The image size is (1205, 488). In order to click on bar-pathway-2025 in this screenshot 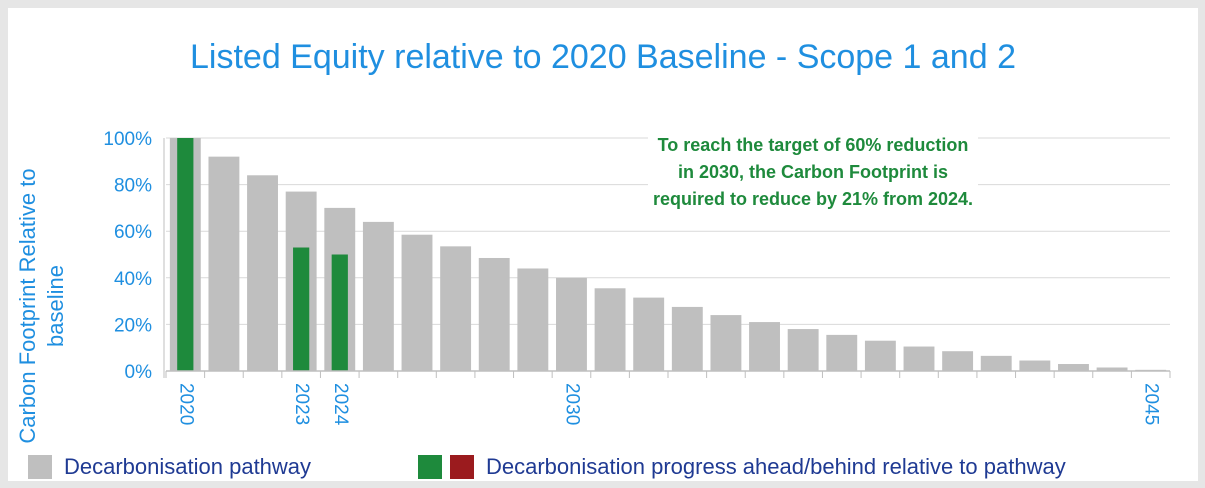, I will do `click(378, 296)`.